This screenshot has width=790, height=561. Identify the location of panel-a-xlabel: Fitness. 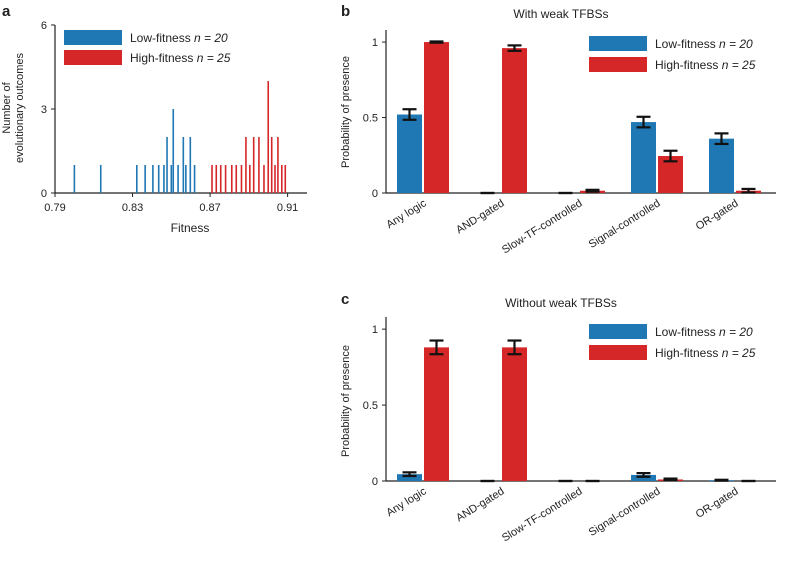
(190, 228).